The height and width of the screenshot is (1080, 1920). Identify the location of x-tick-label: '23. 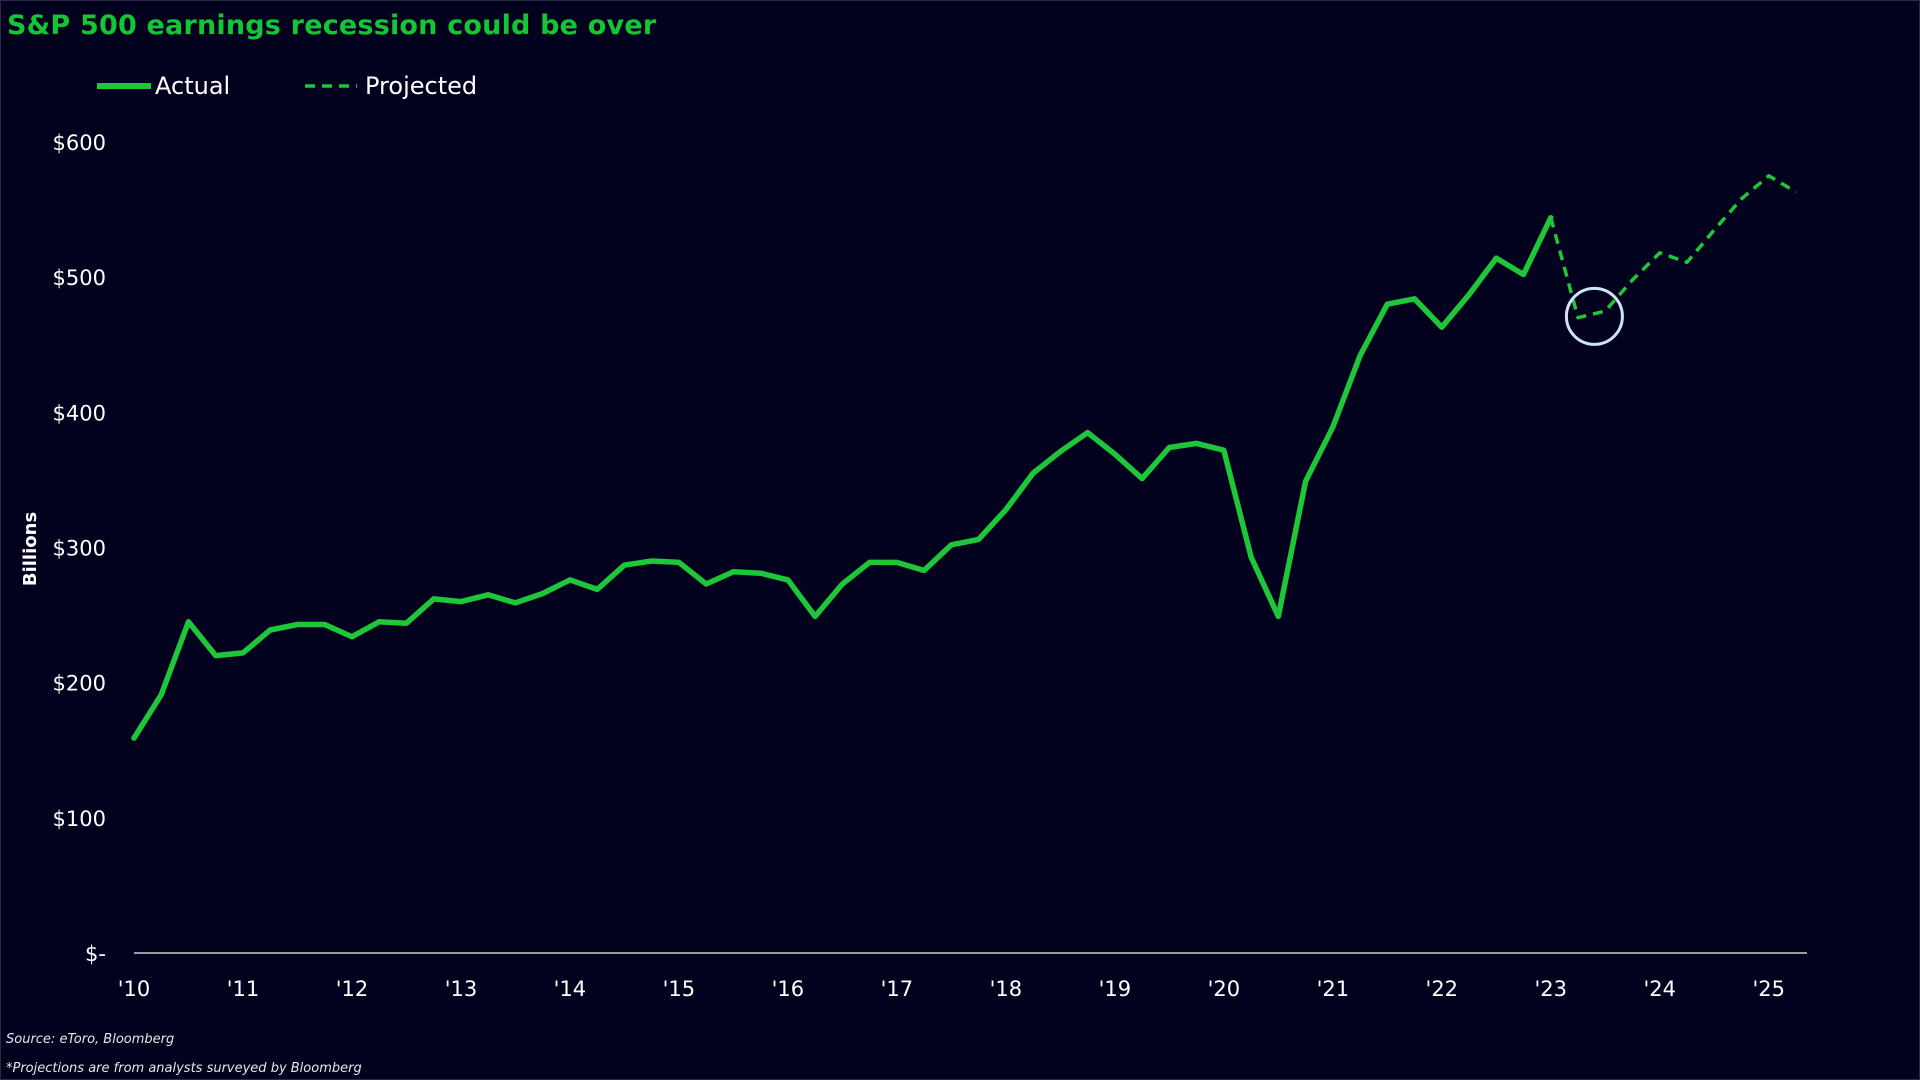
(1551, 989).